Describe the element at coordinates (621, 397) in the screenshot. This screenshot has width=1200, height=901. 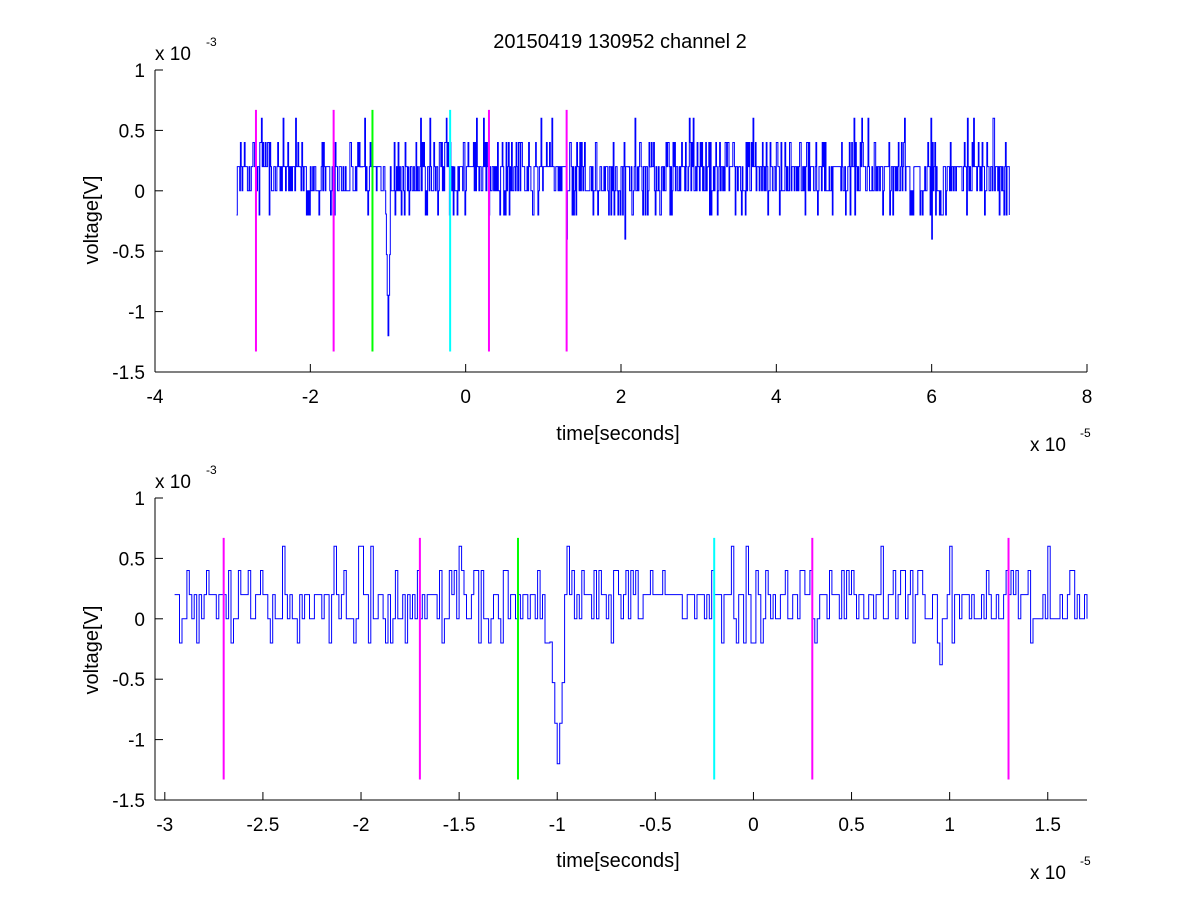
I see `x-tick-label: 2` at that location.